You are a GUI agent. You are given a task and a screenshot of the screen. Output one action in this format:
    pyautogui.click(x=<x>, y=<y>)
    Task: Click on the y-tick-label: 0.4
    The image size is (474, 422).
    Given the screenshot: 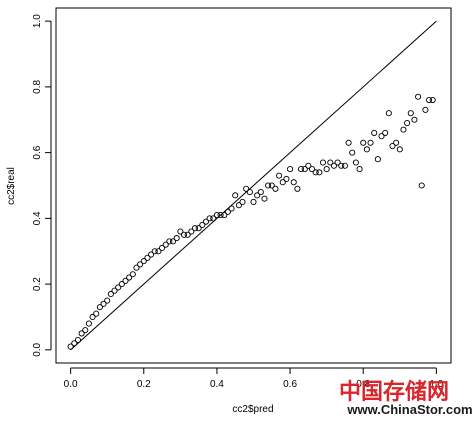 What is the action you would take?
    pyautogui.click(x=37, y=218)
    